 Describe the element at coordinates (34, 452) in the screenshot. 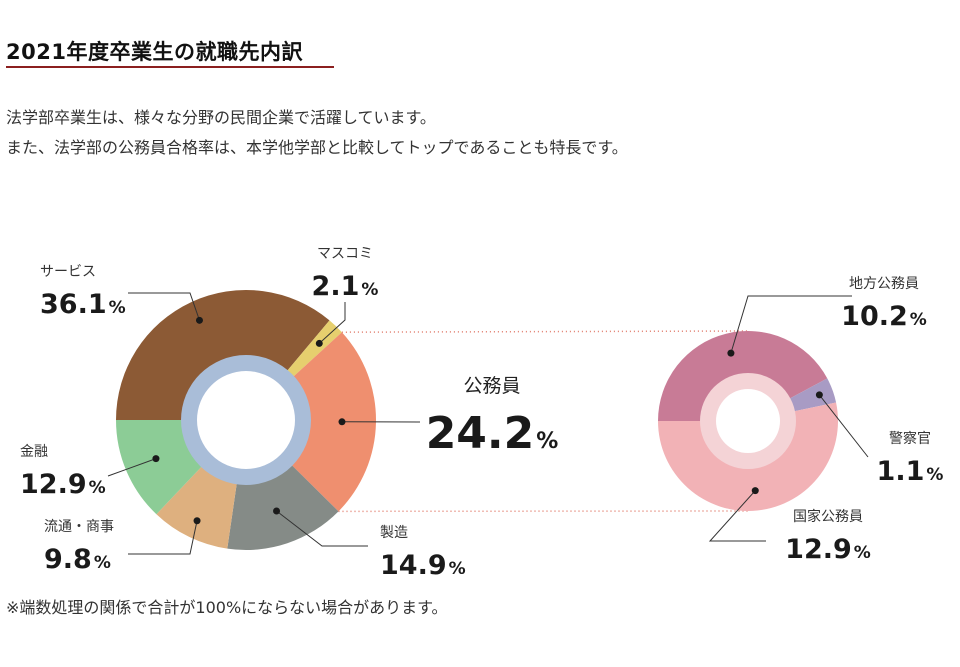

I see `main-label-5-name: 金融` at that location.